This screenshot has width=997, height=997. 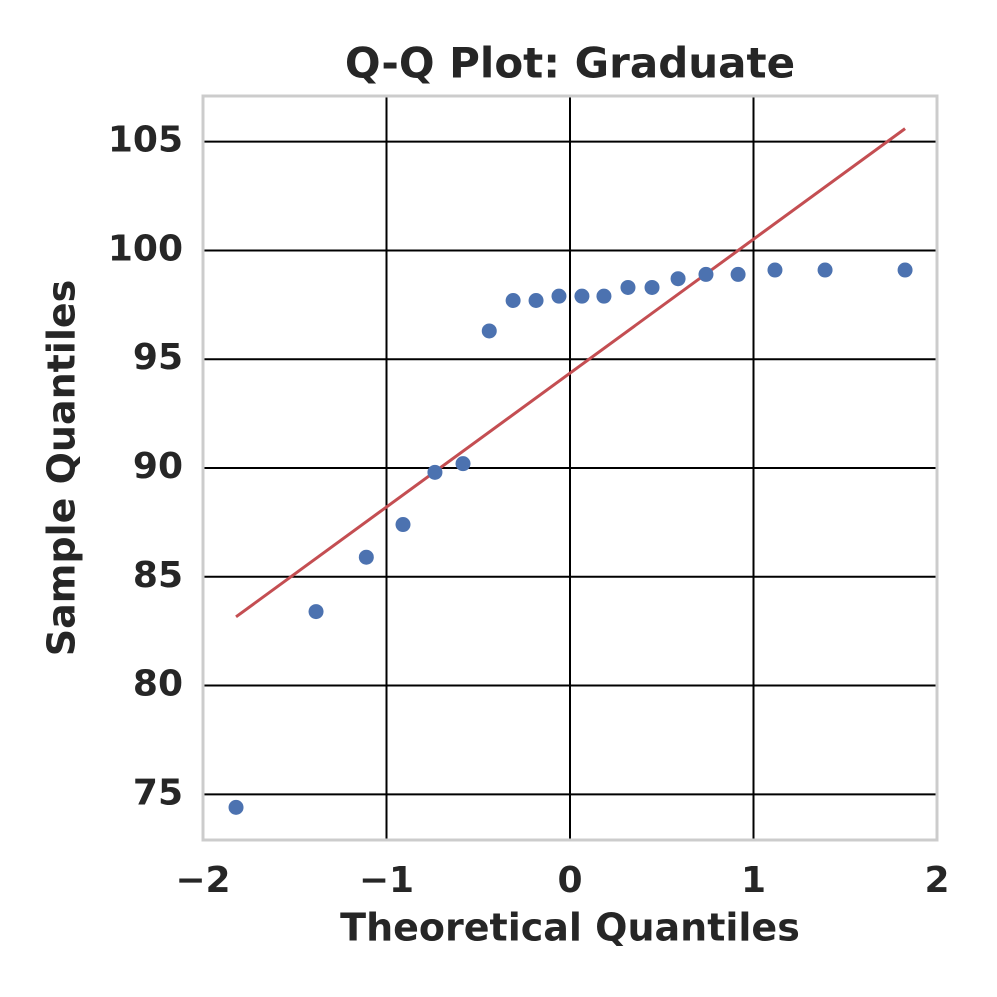 What do you see at coordinates (570, 63) in the screenshot?
I see `chart-title: Q-Q Plot: Graduate` at bounding box center [570, 63].